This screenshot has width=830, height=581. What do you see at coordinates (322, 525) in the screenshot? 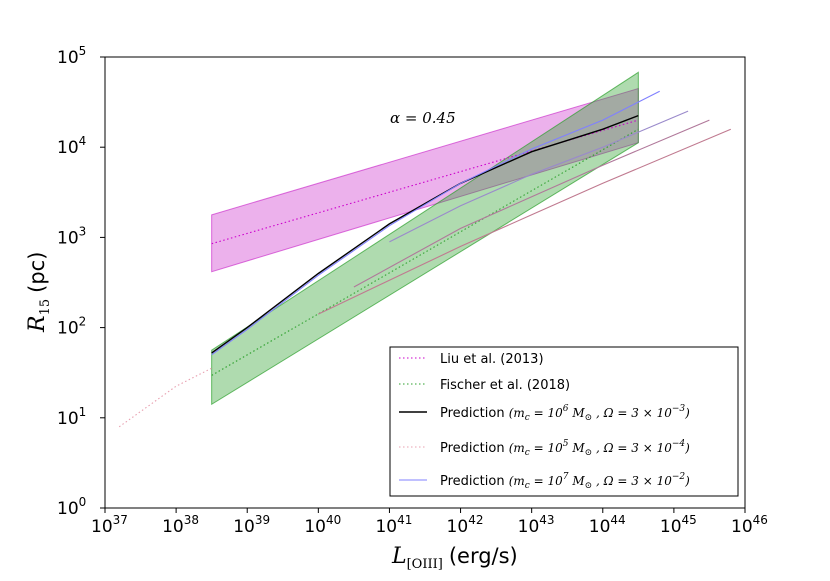
I see `x-tick-label: 1040` at bounding box center [322, 525].